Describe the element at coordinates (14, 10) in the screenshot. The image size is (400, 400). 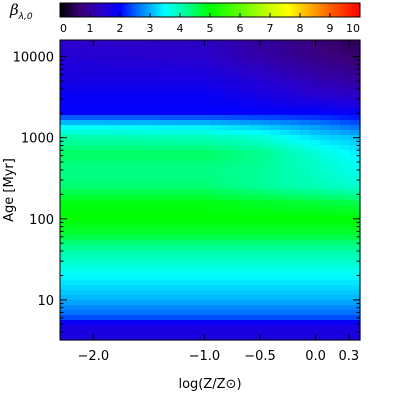
I see `colorbar-symbol: β` at that location.